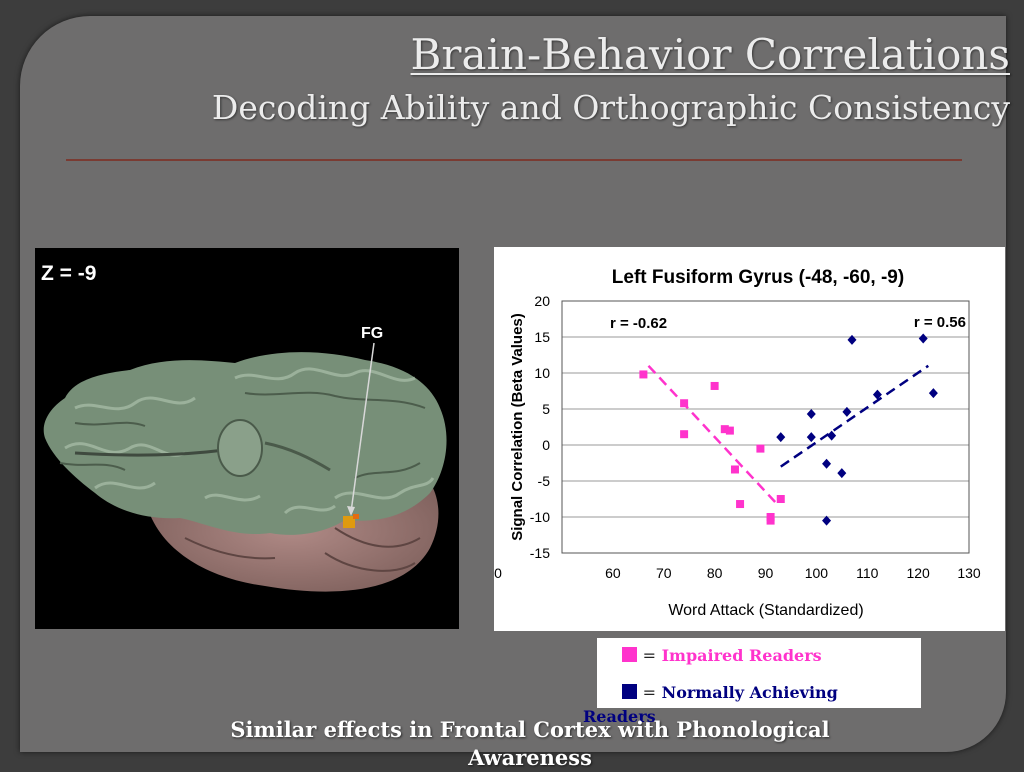  Describe the element at coordinates (664, 573) in the screenshot. I see `x-tick-label: 70` at that location.